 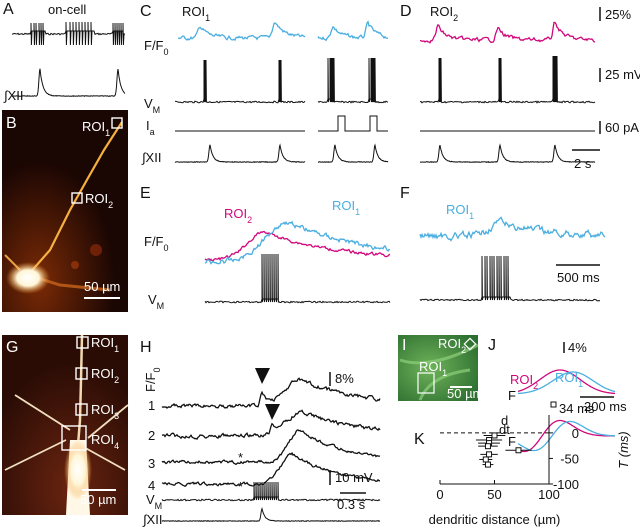 What do you see at coordinates (577, 347) in the screenshot?
I see `scale-label: 4%` at bounding box center [577, 347].